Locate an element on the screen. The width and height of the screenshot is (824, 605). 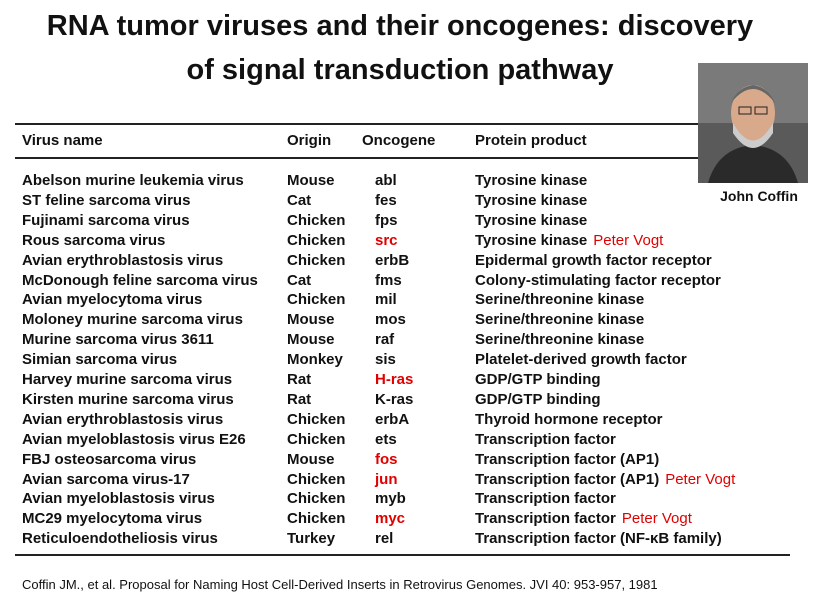
oncogene-cell: fps is located at coordinates (386, 220).